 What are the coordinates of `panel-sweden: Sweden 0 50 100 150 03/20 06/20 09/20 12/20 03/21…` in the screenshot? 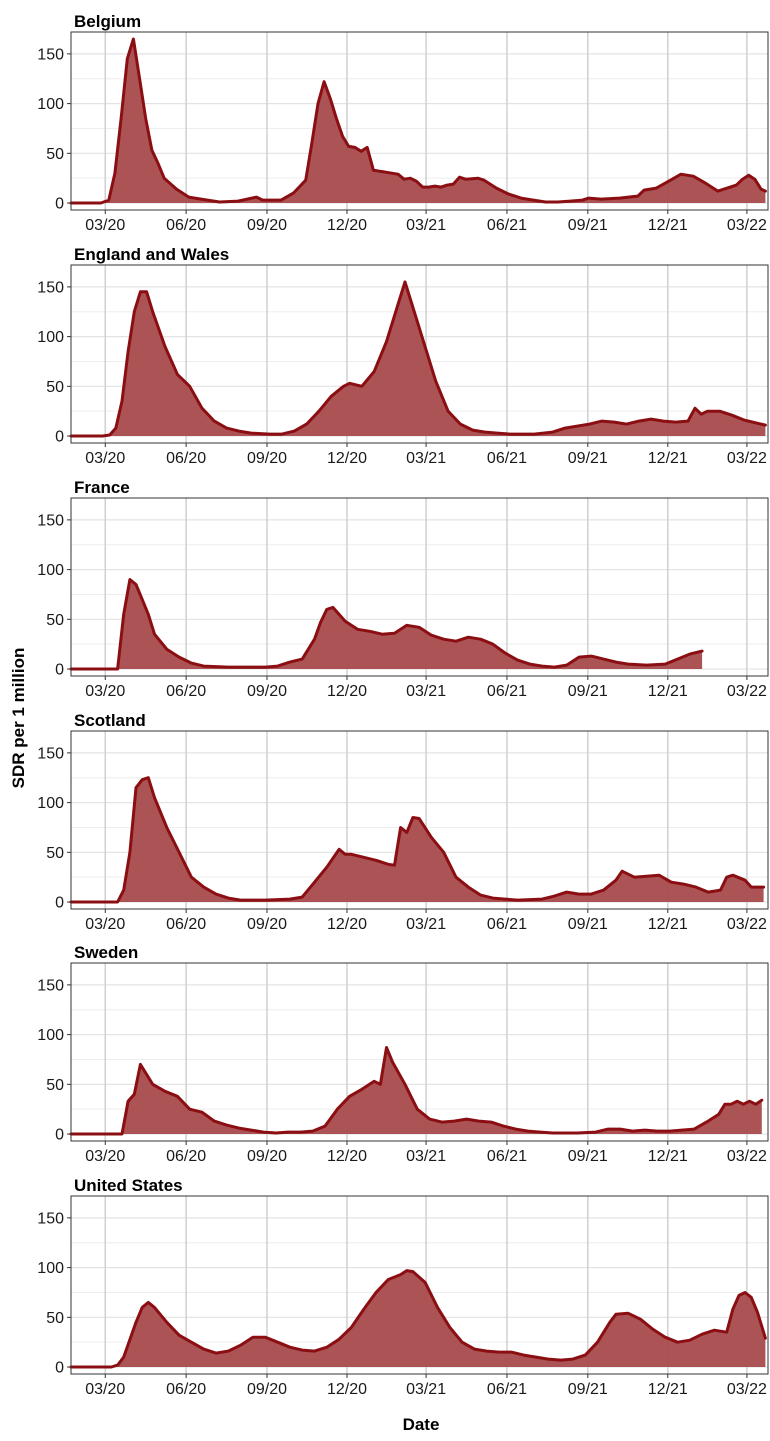 It's located at (403, 1054).